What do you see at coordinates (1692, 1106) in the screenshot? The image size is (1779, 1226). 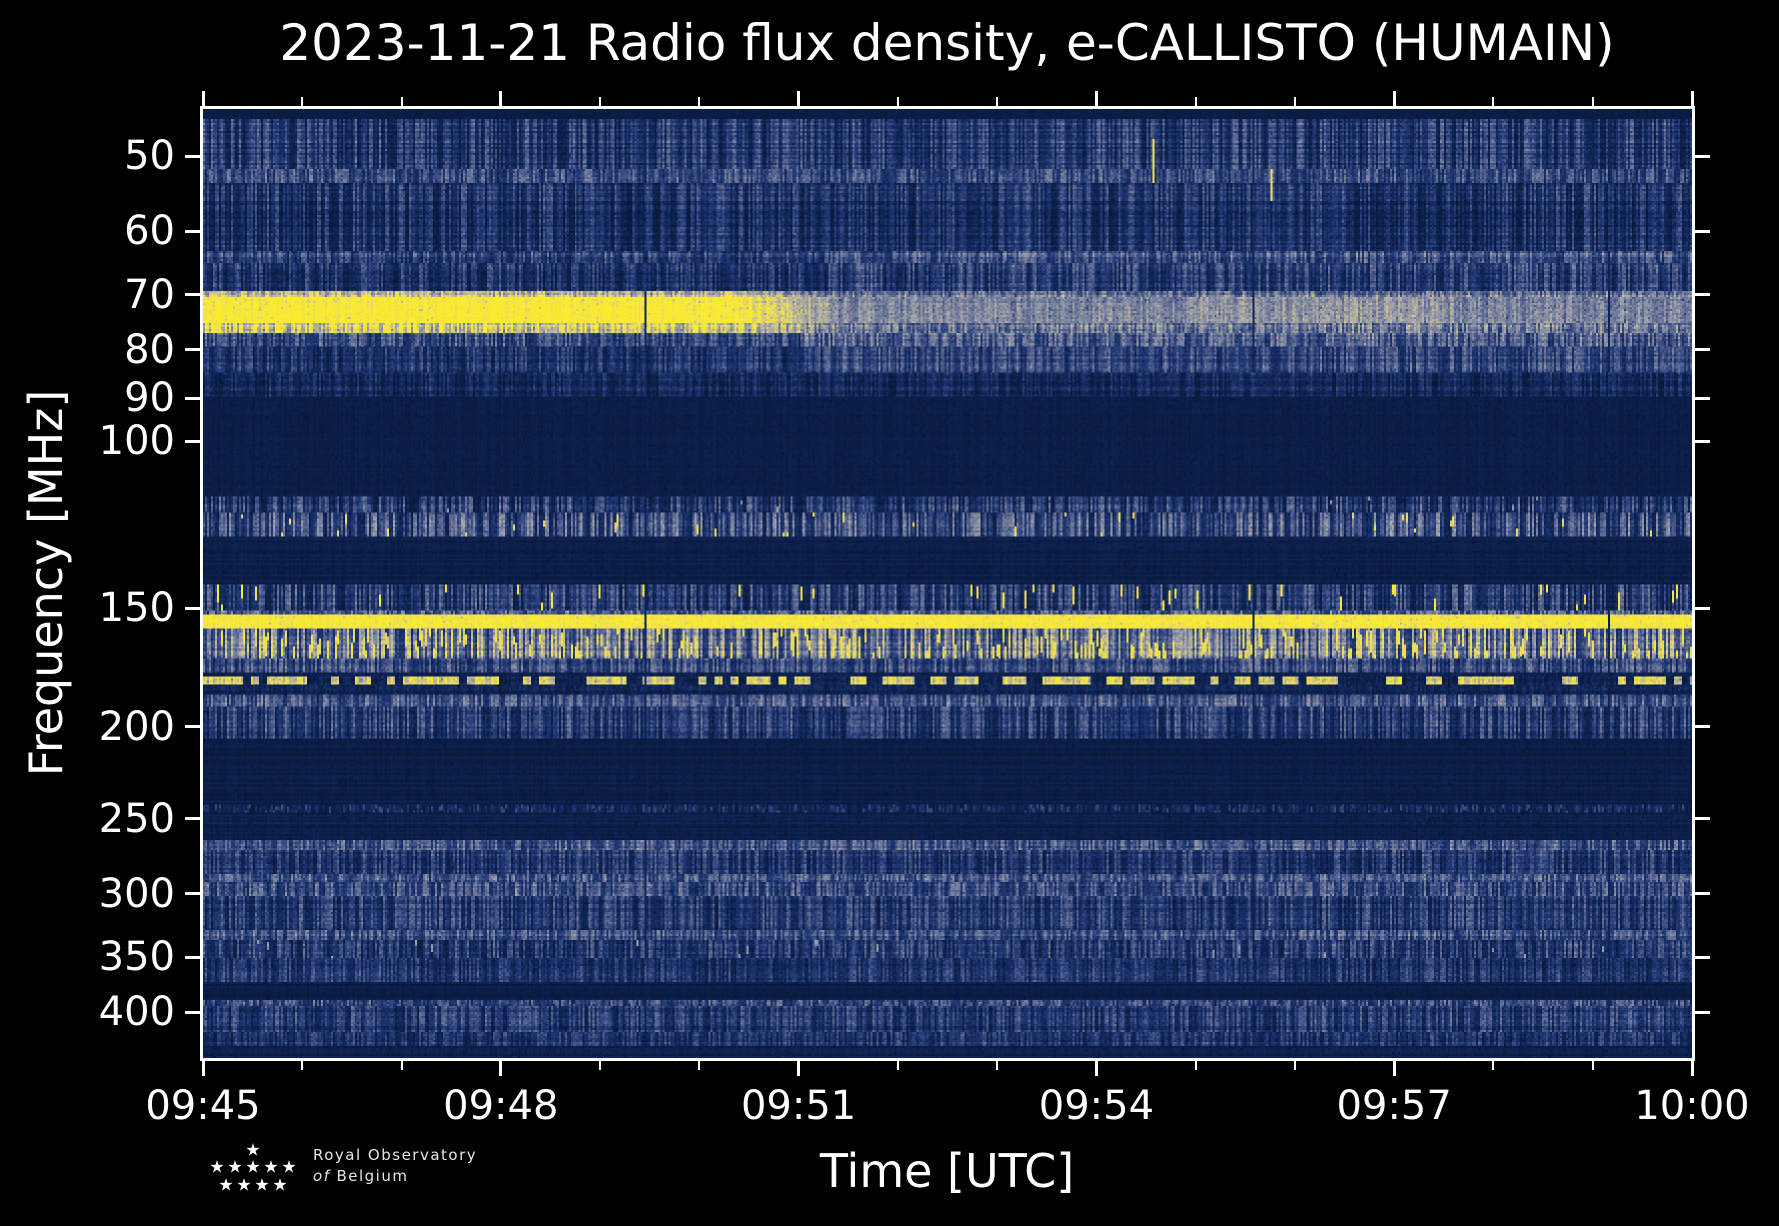 I see `x-tick-label: 10:00` at bounding box center [1692, 1106].